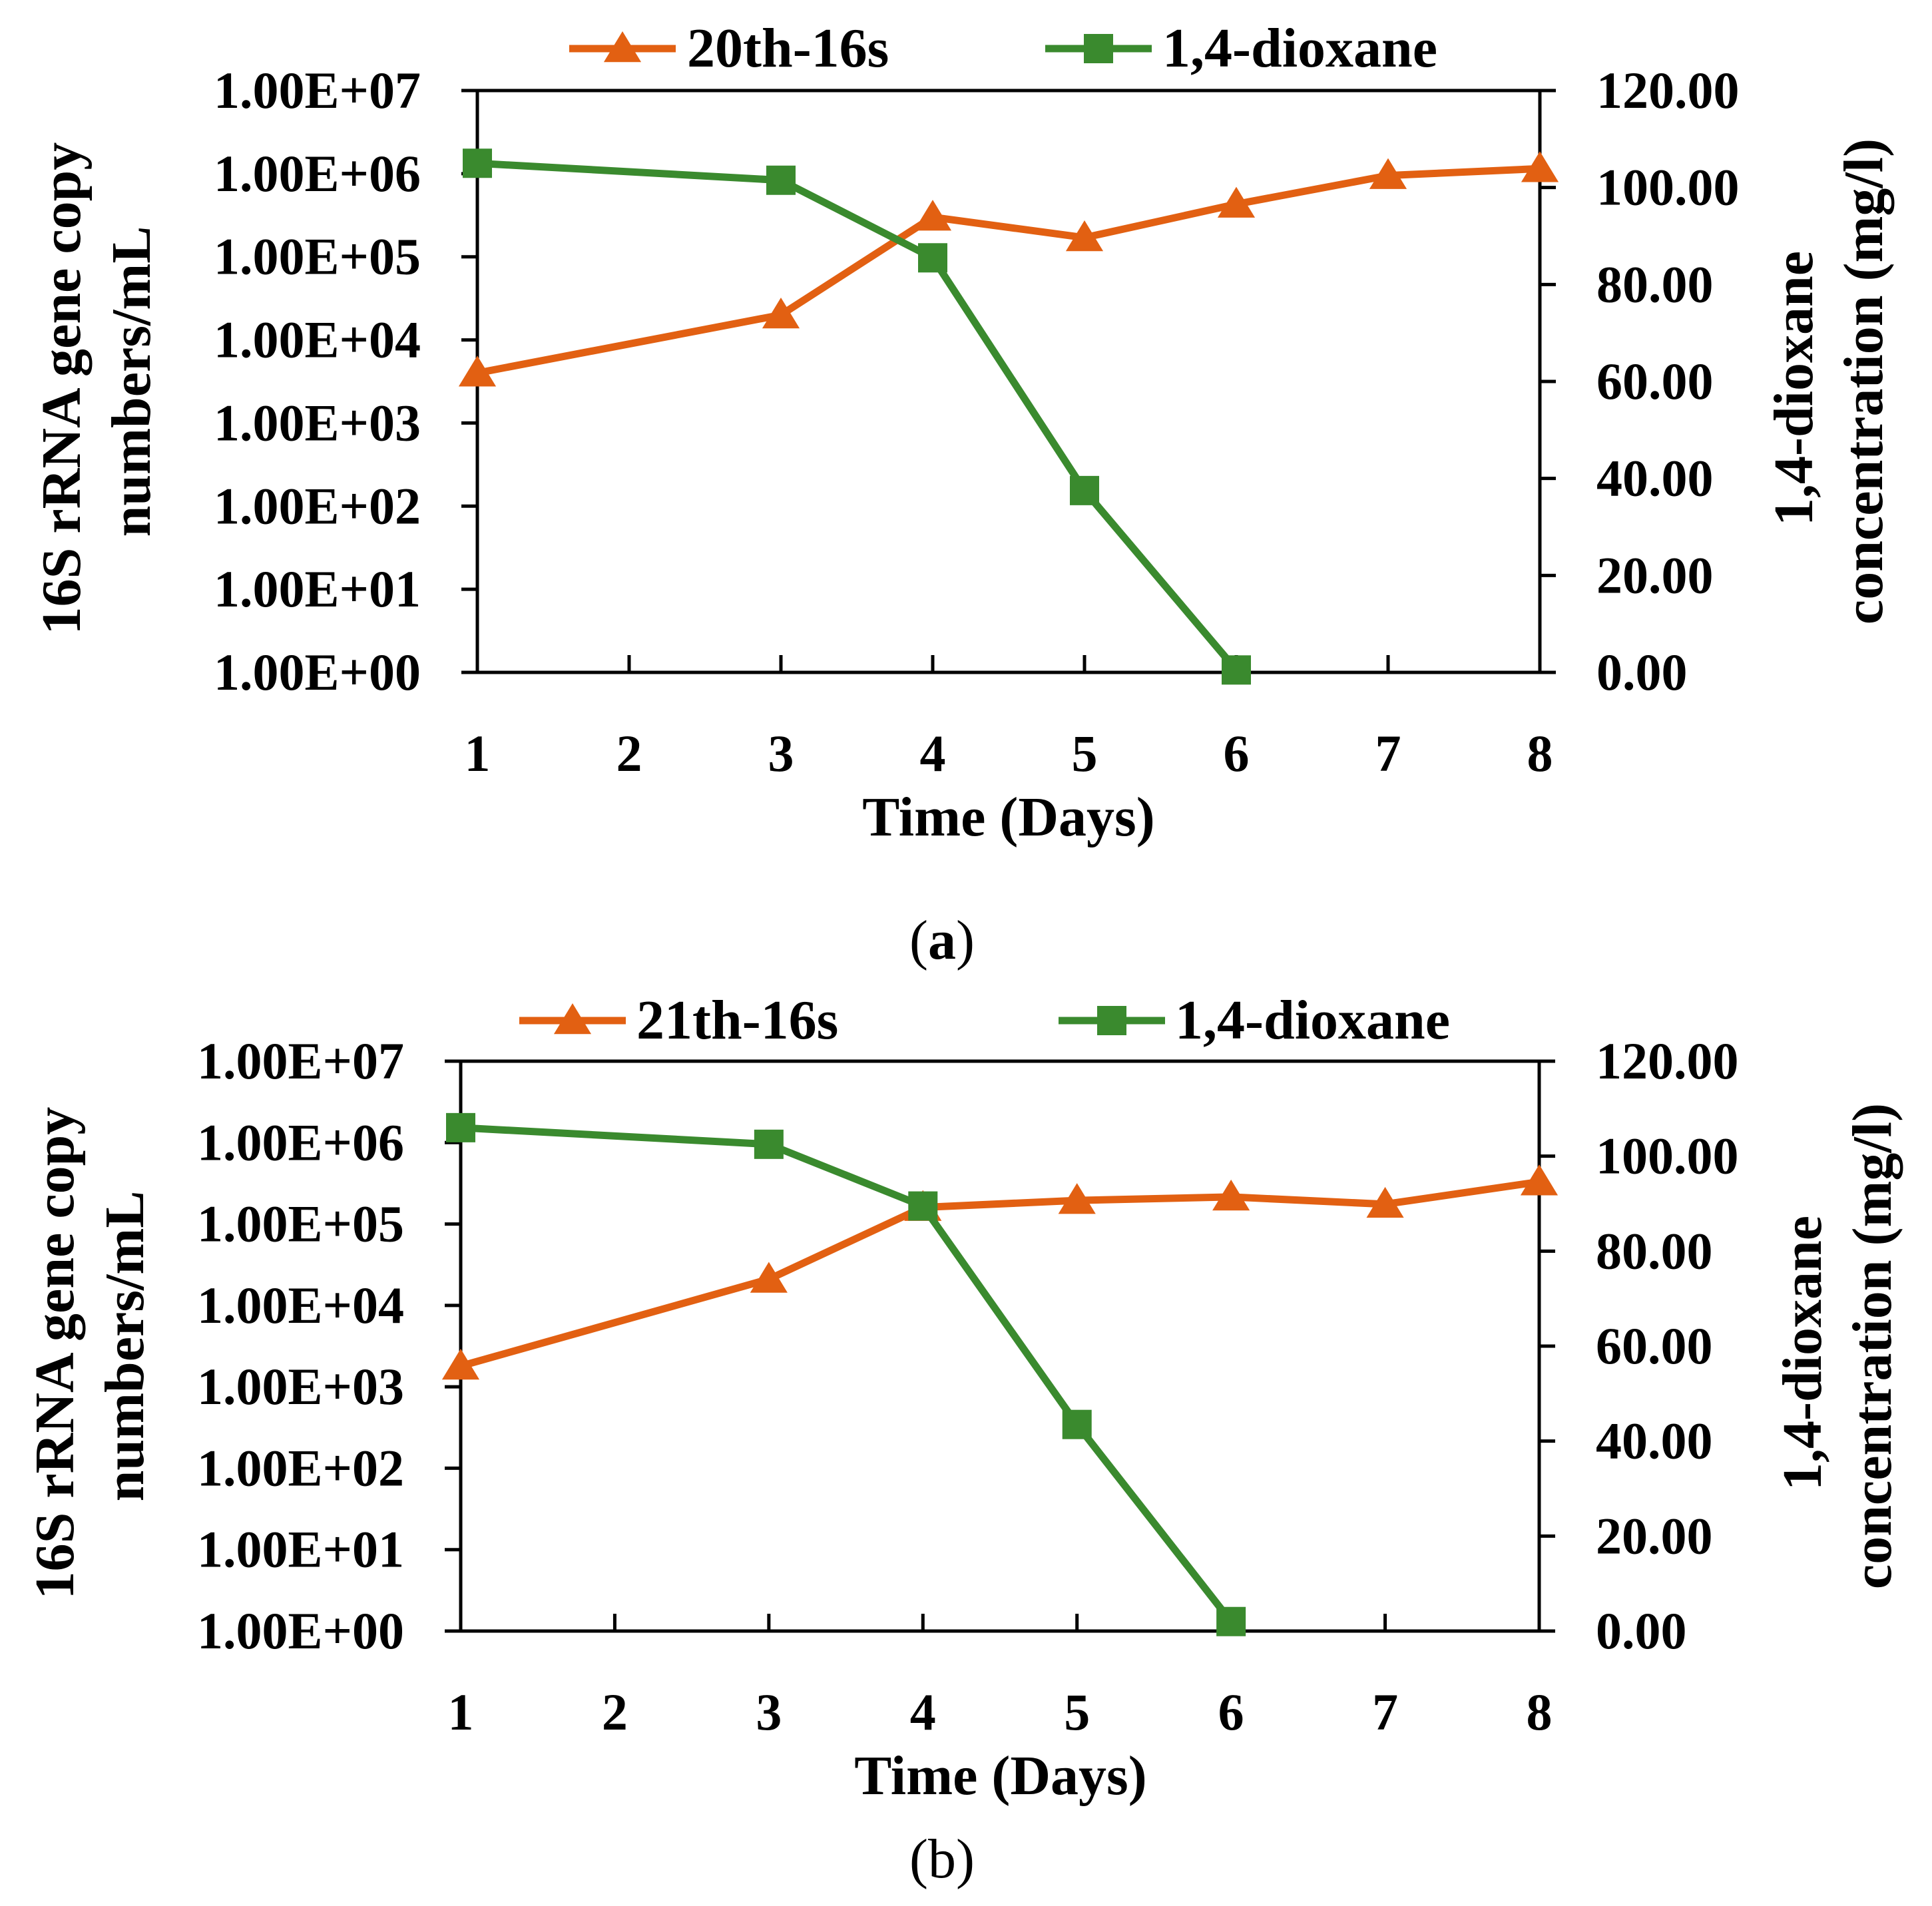 The image size is (1932, 1906). I want to click on legend-item-series-1: 20th-16s, so click(729, 48).